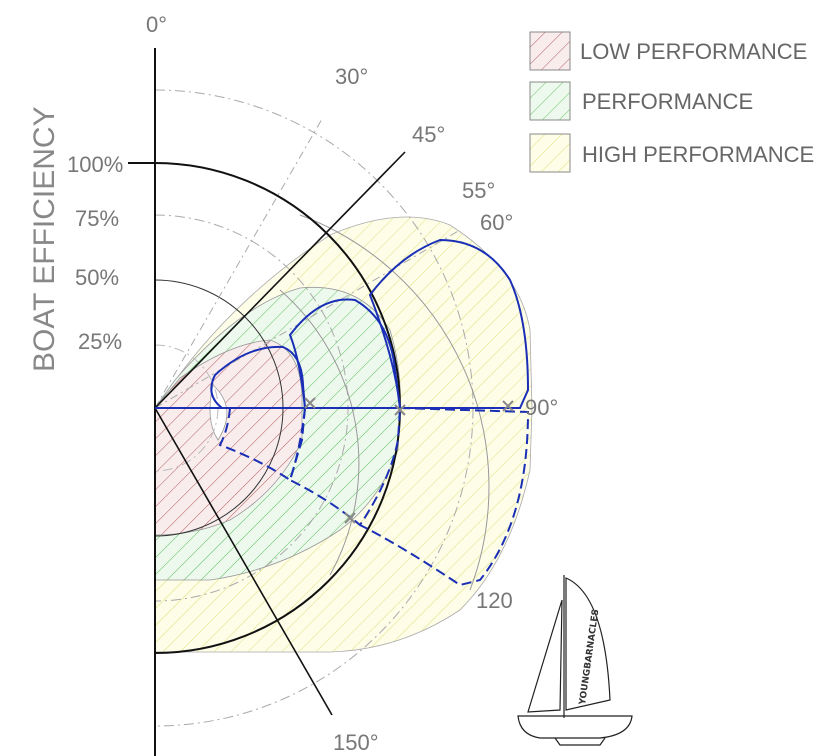 This screenshot has height=756, width=833. Describe the element at coordinates (550, 153) in the screenshot. I see `legend-swatch-high` at that location.